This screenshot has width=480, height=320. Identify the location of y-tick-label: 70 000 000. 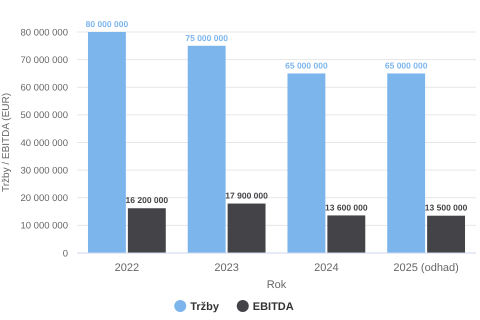
(44, 60).